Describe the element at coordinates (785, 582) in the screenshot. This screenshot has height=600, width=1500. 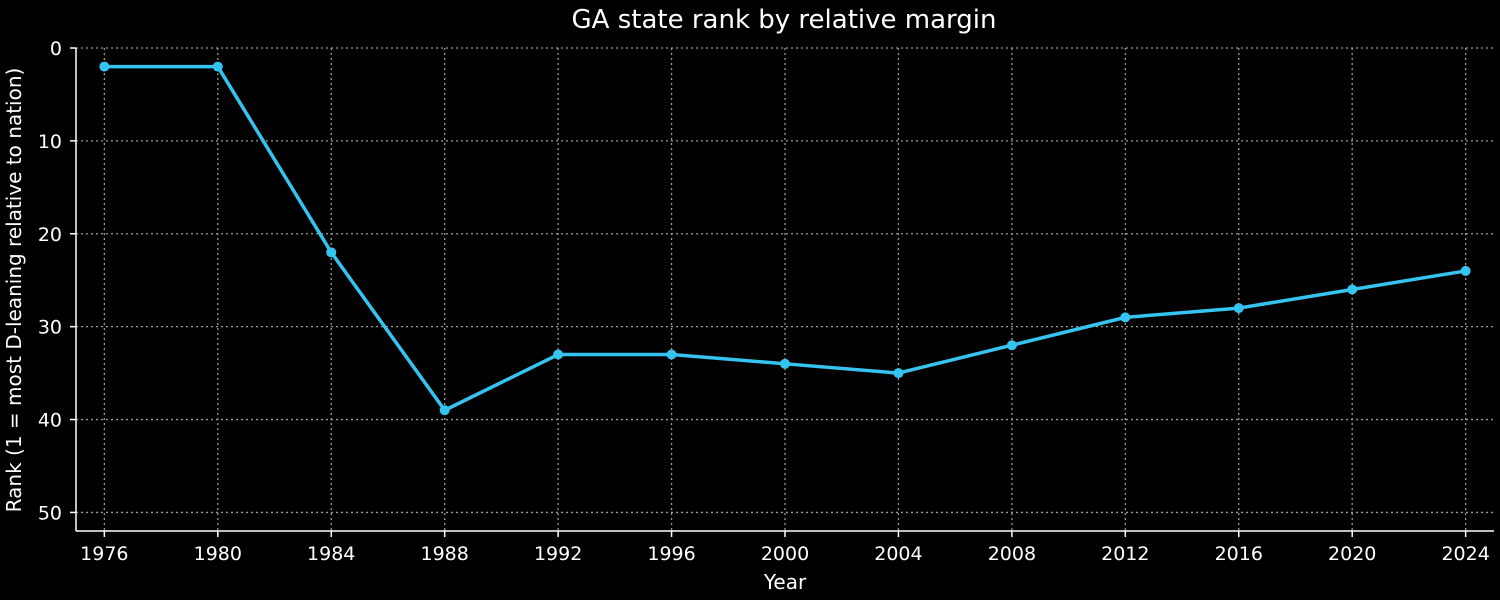
I see `x-axis-label: Year` at that location.